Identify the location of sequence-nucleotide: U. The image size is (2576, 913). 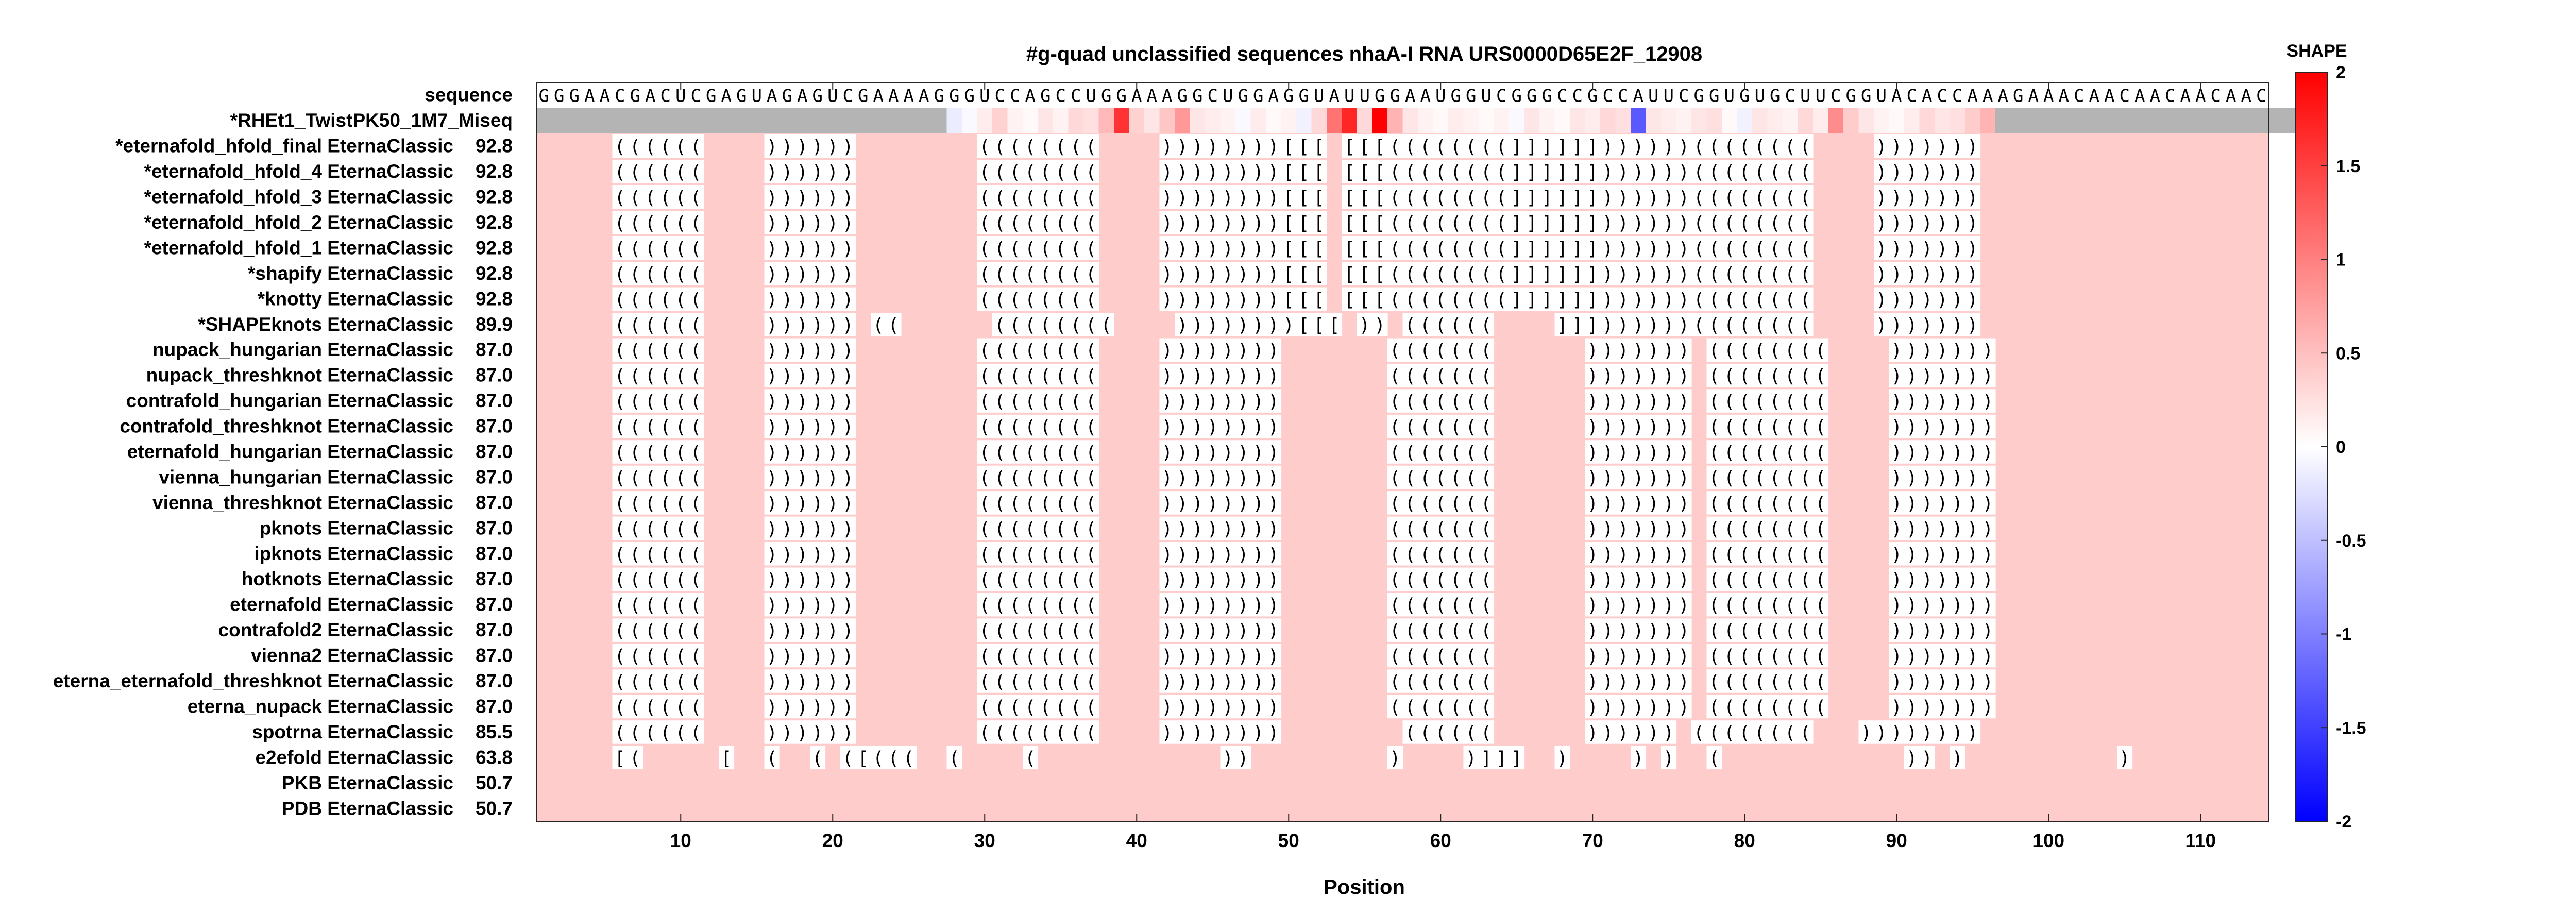
(1821, 96).